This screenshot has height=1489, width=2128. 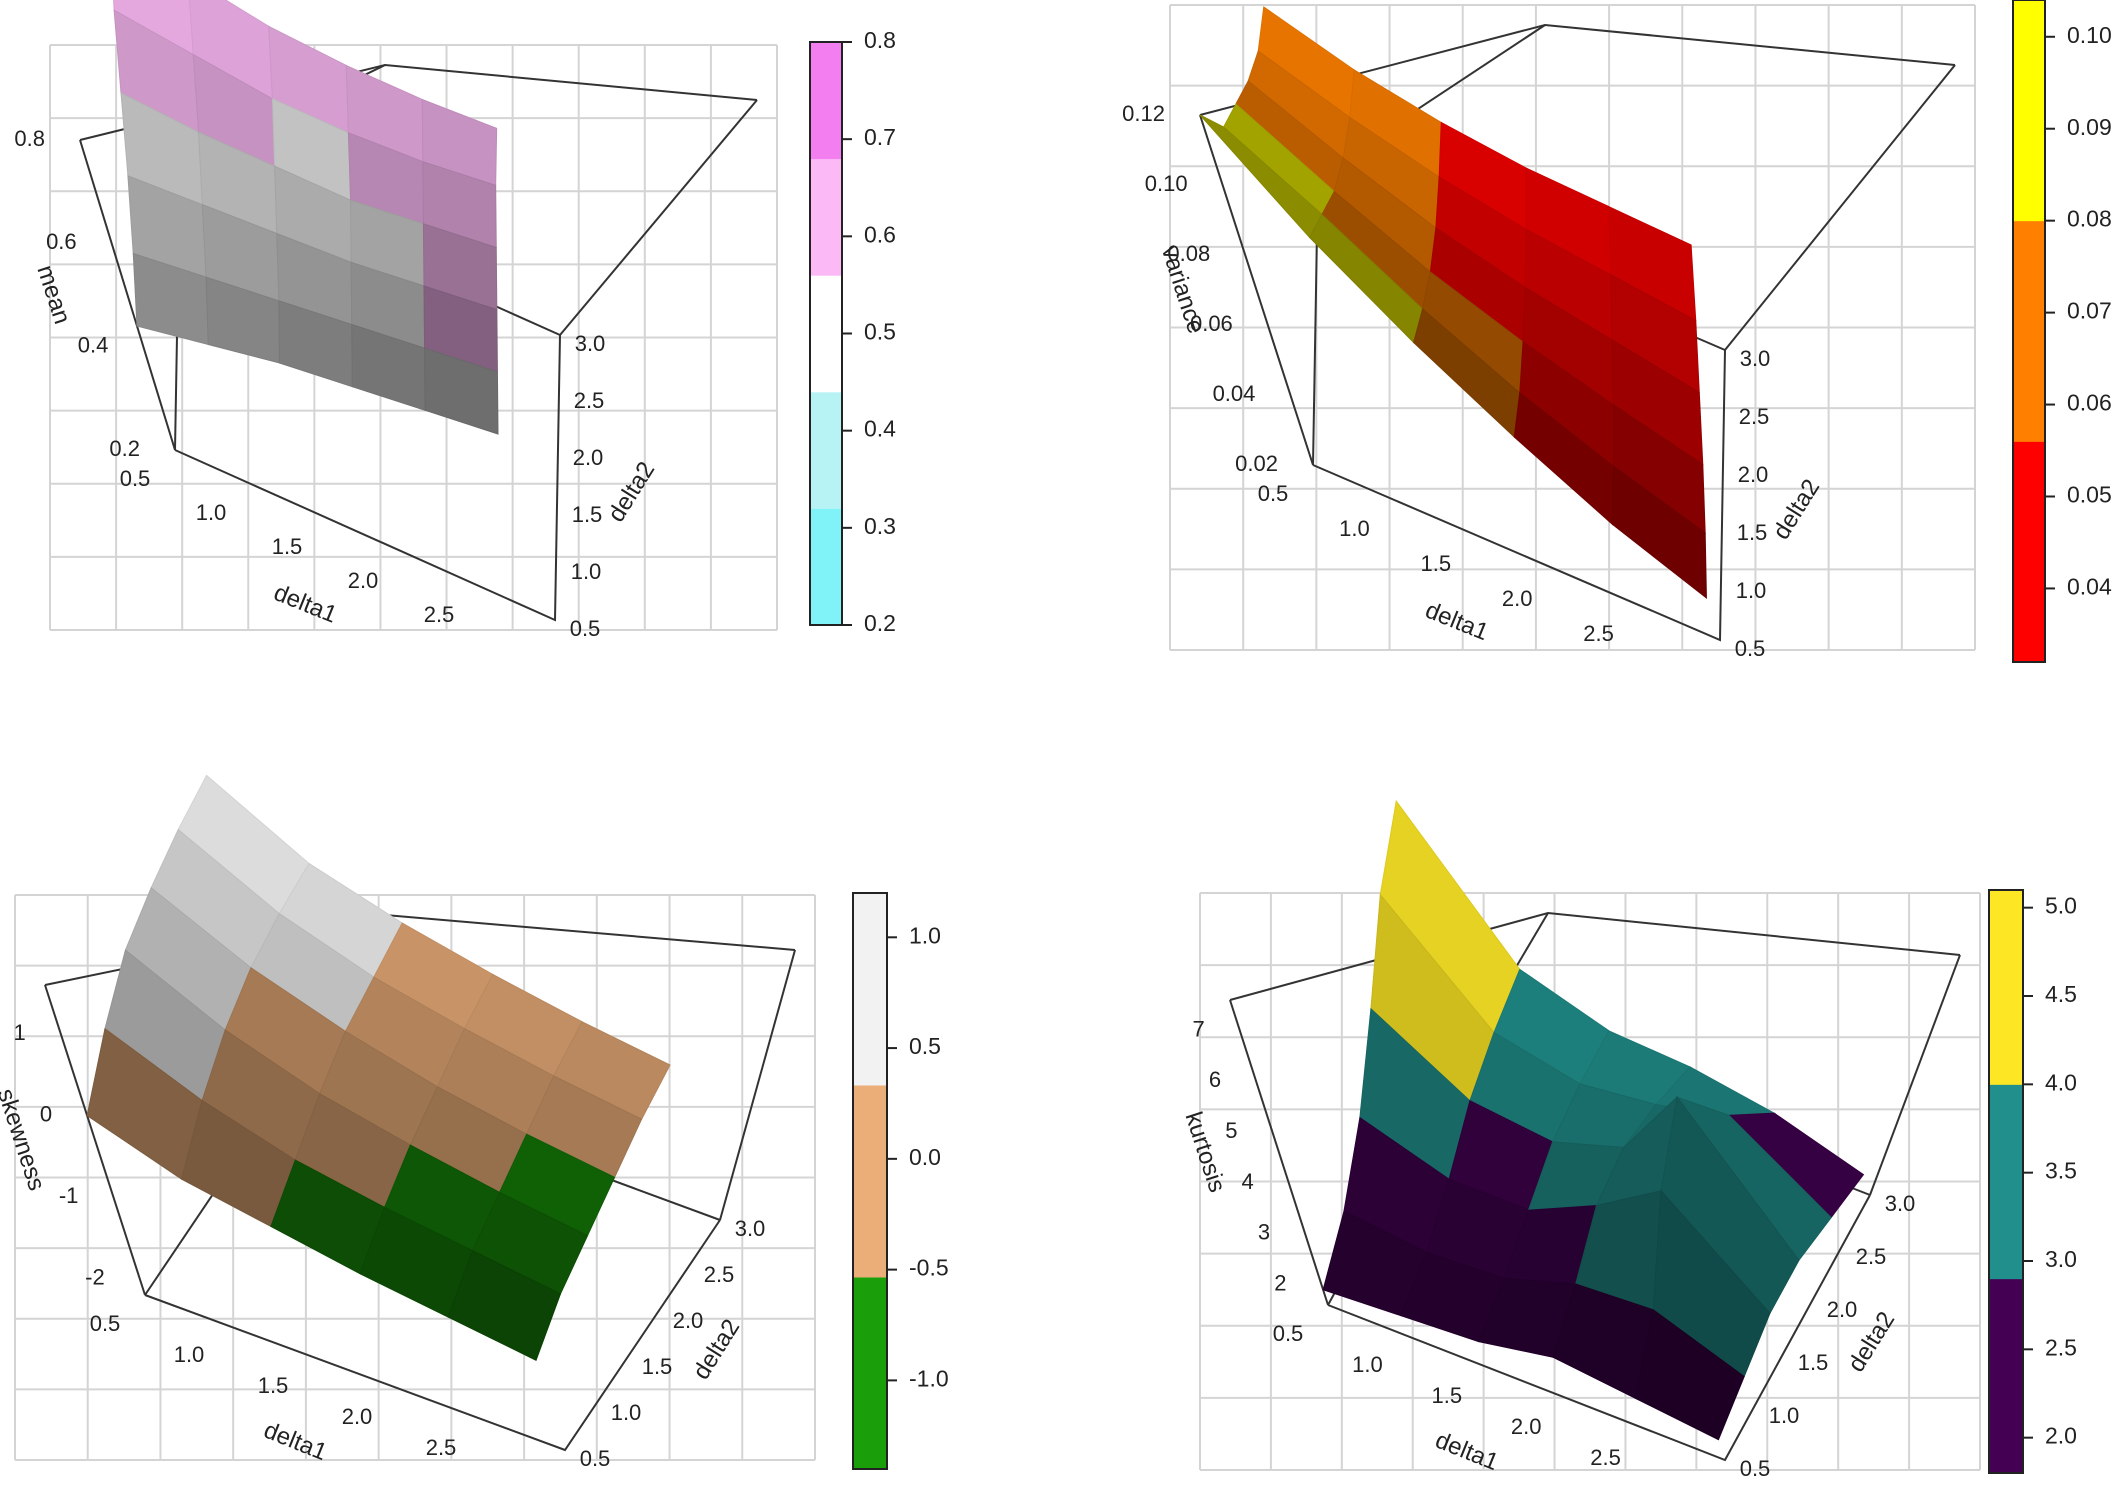 What do you see at coordinates (2061, 1171) in the screenshot?
I see `colorbar-tick-label: 3.5` at bounding box center [2061, 1171].